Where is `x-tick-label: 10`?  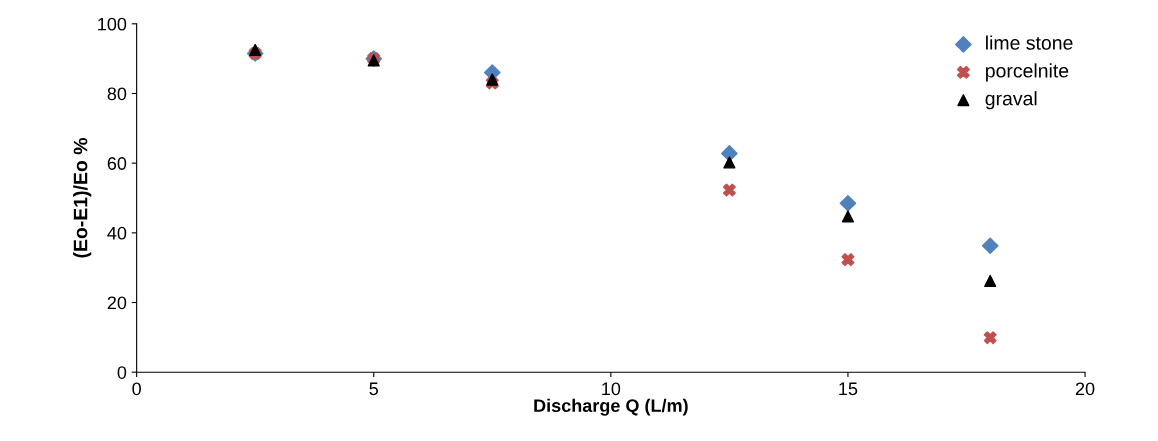 x-tick-label: 10 is located at coordinates (611, 389).